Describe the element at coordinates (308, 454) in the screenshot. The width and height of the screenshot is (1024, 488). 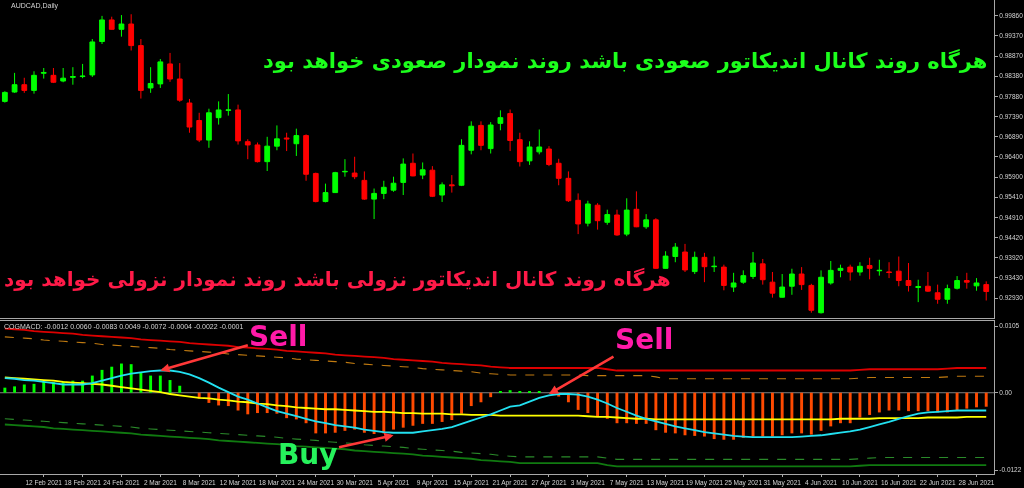
I see `annotation: Buy` at that location.